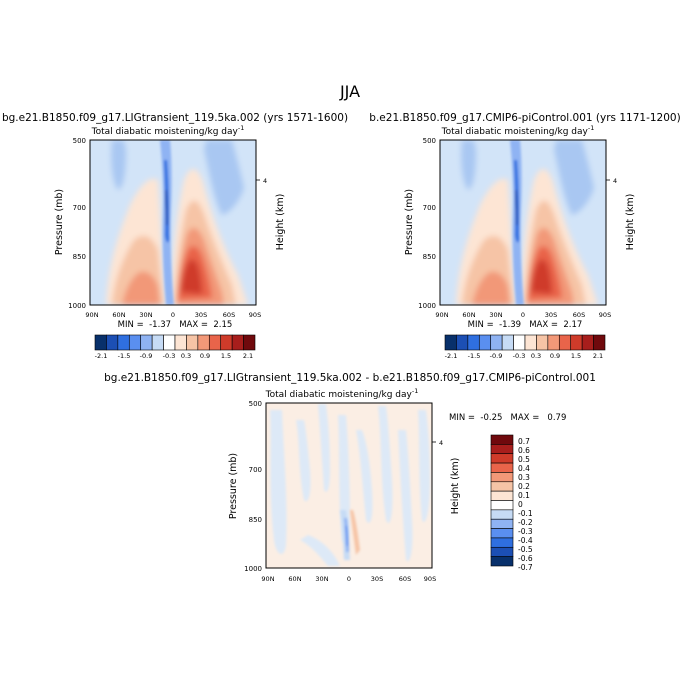  Describe the element at coordinates (555, 356) in the screenshot. I see `colorbar-label: 0.9` at that location.